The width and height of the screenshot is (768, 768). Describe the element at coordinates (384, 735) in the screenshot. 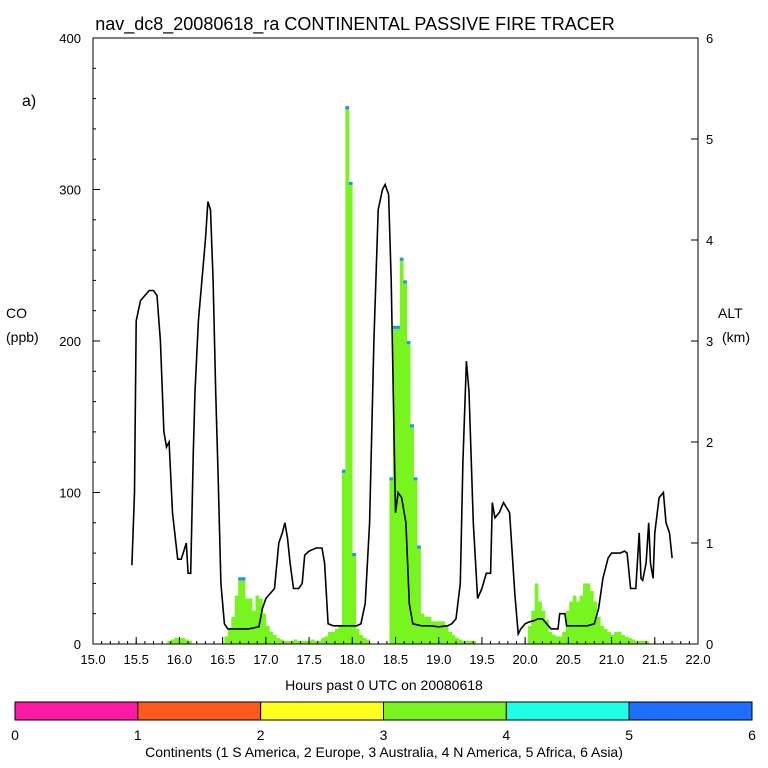

I see `colorbar-tick-label: 3` at that location.